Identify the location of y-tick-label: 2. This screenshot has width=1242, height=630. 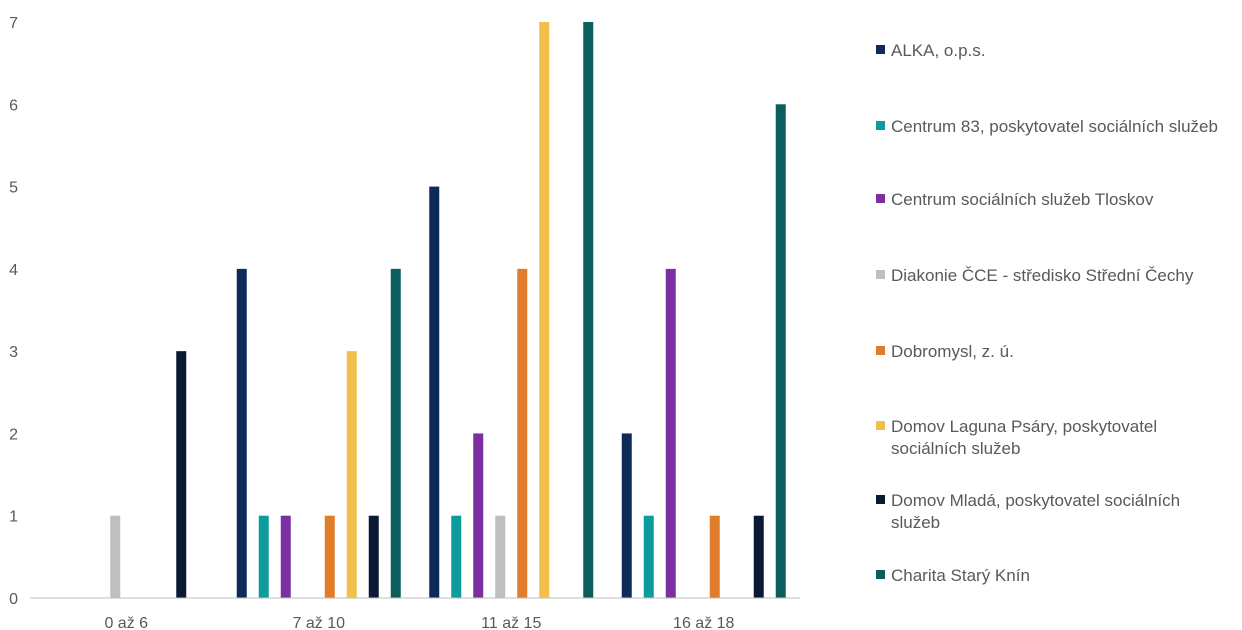
(13, 434).